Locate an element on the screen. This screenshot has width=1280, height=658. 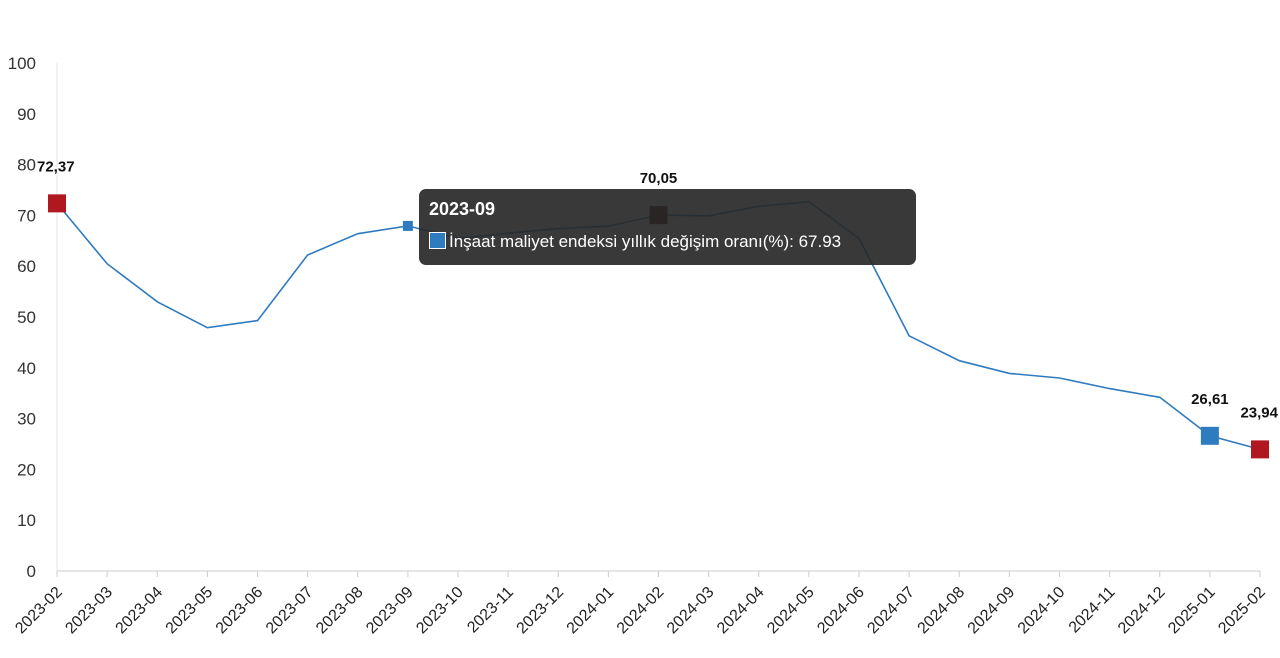
hover-point is located at coordinates (407, 225).